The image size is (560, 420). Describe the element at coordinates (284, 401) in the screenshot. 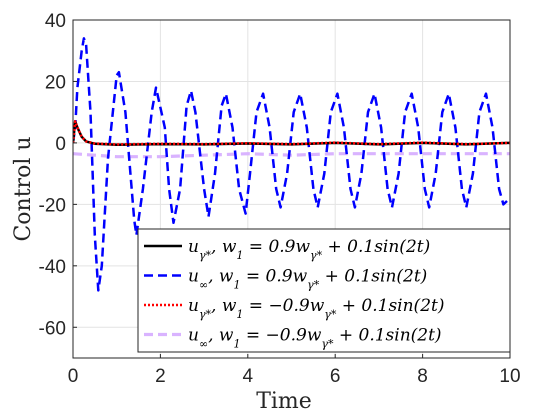

I see `x-axis-label: Time` at that location.